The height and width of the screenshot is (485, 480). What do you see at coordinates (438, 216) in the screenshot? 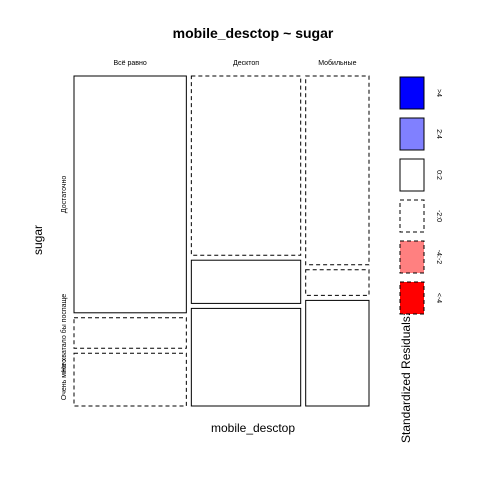
I see `legend-label-4: -2:0` at bounding box center [438, 216].